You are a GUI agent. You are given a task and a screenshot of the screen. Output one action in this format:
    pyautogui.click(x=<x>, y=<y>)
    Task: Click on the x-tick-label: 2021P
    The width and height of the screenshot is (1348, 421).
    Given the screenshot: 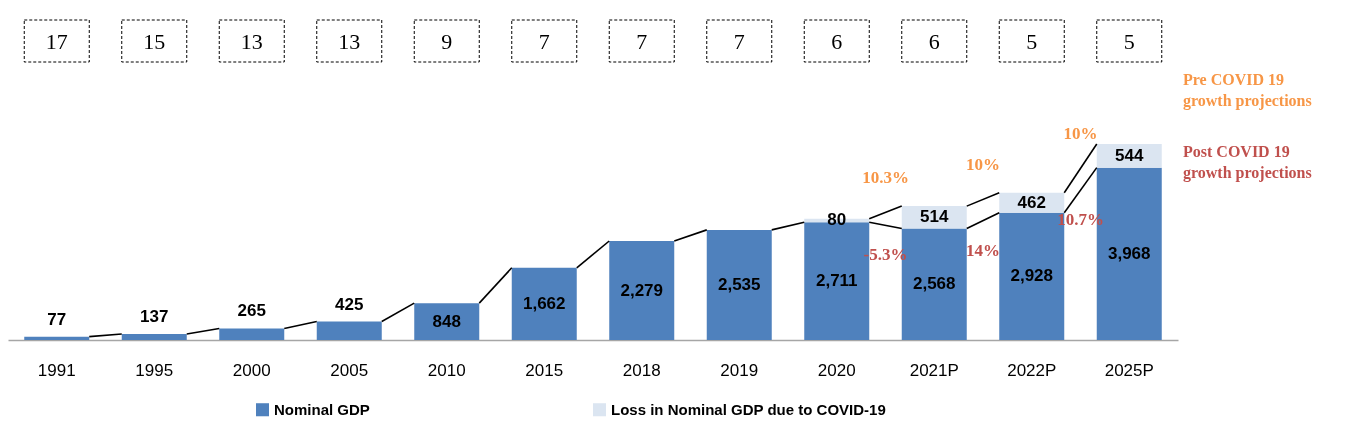 What is the action you would take?
    pyautogui.click(x=934, y=370)
    